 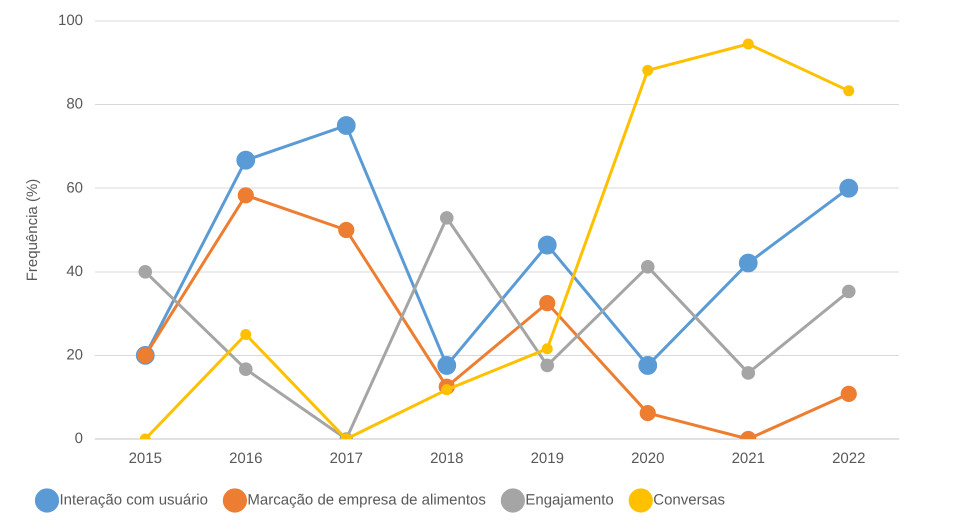 I want to click on legend-label: Engajamento, so click(x=569, y=500).